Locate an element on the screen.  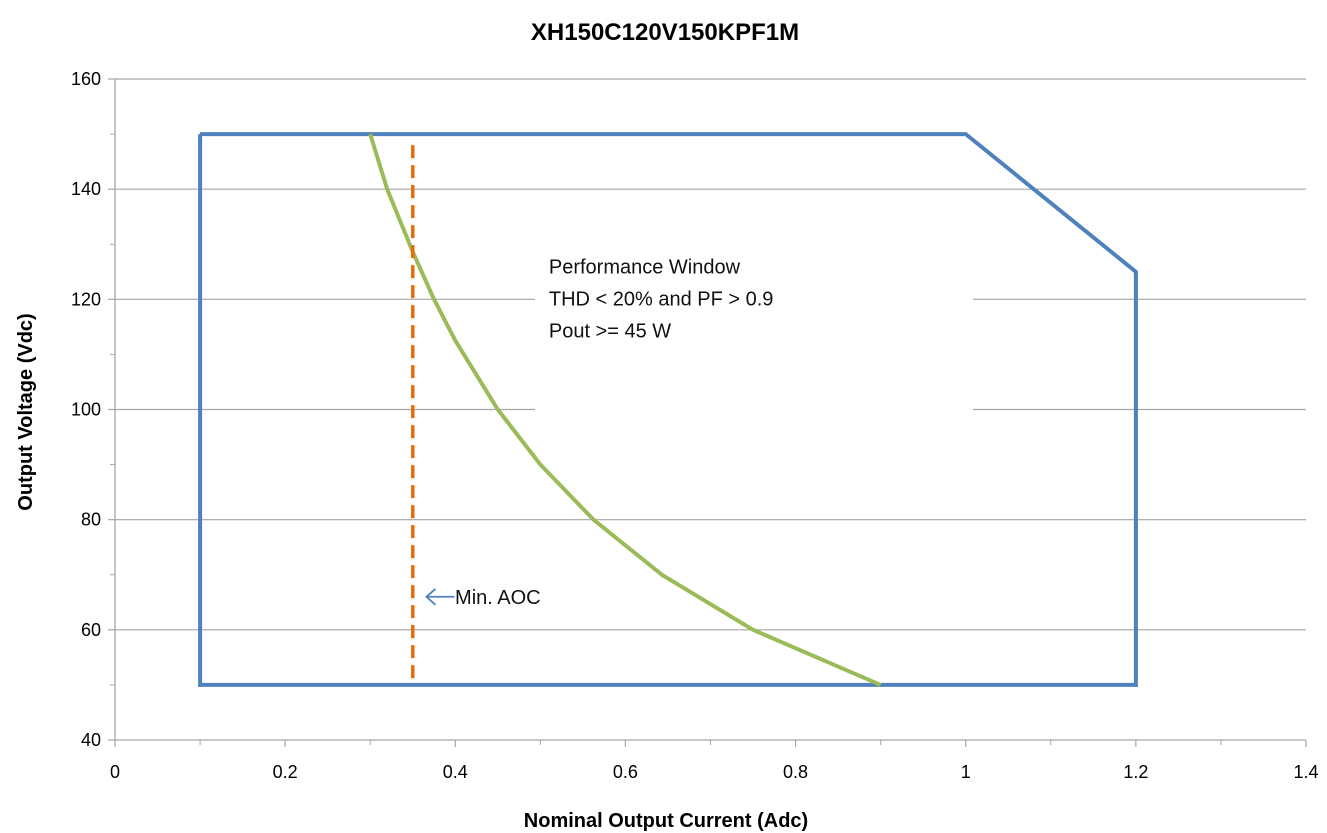
chart-title: XH150C120V150KPF1M is located at coordinates (665, 32).